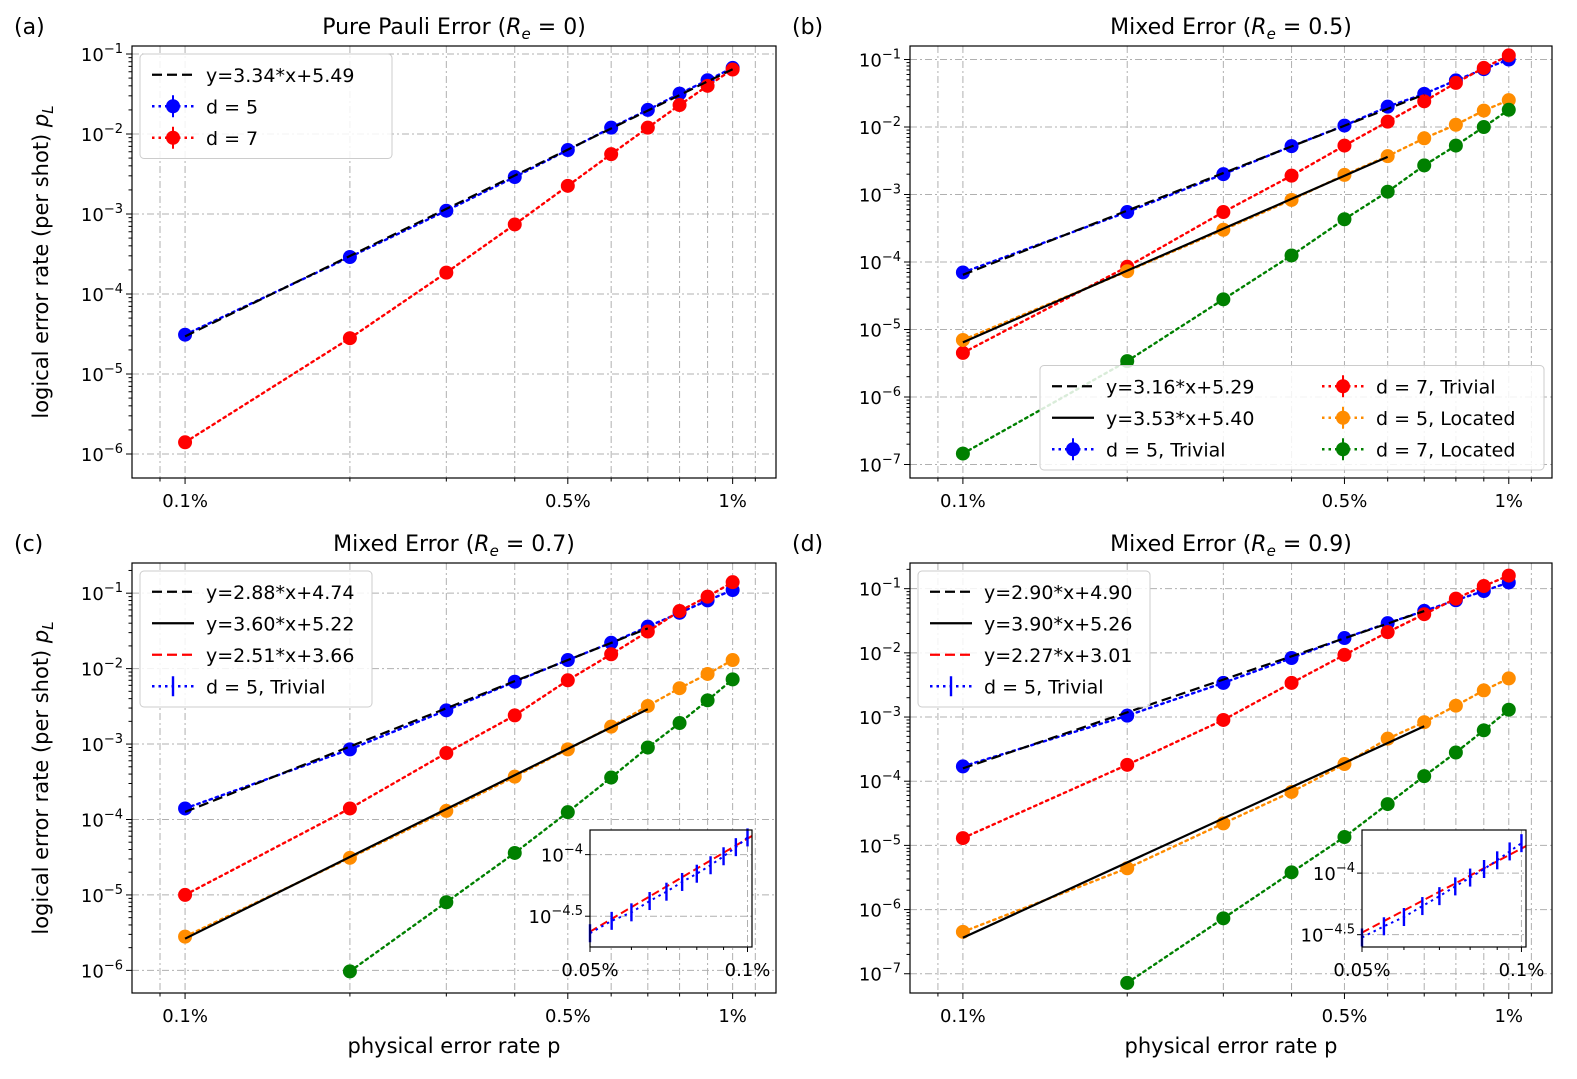 This screenshot has width=1577, height=1079. I want to click on inset-frame, so click(1444, 888).